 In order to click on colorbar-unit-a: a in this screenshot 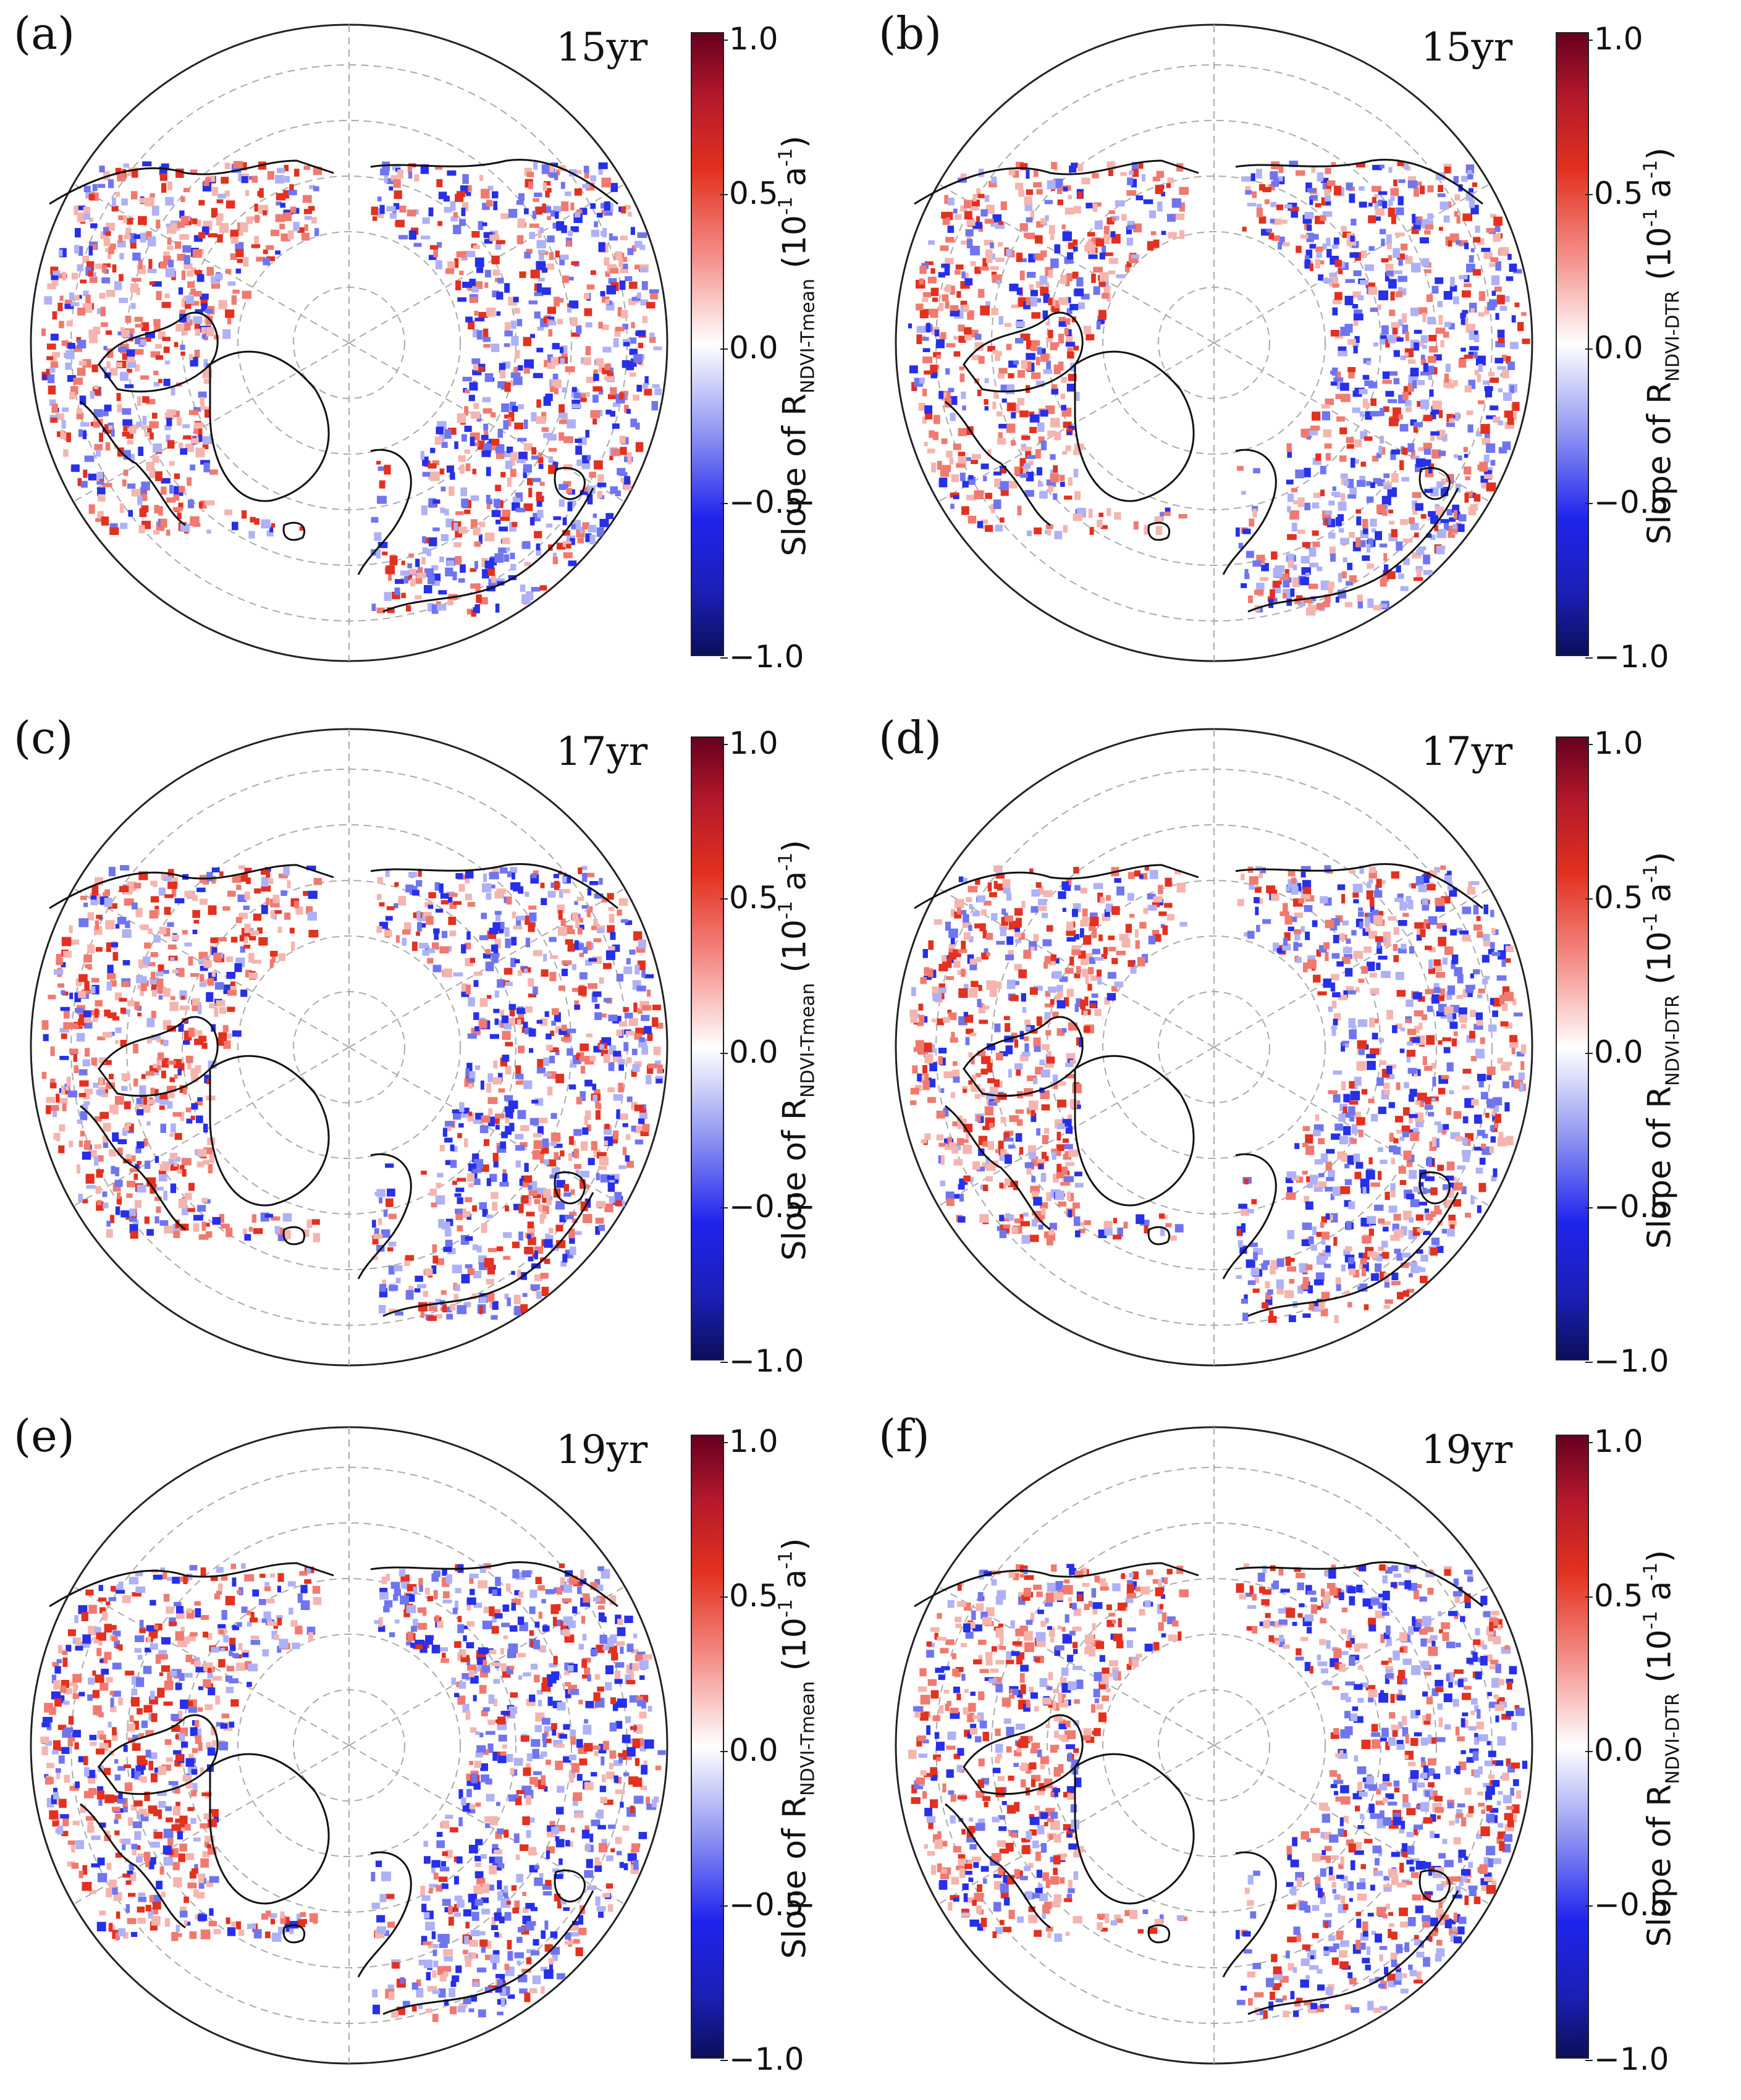, I will do `click(795, 181)`.